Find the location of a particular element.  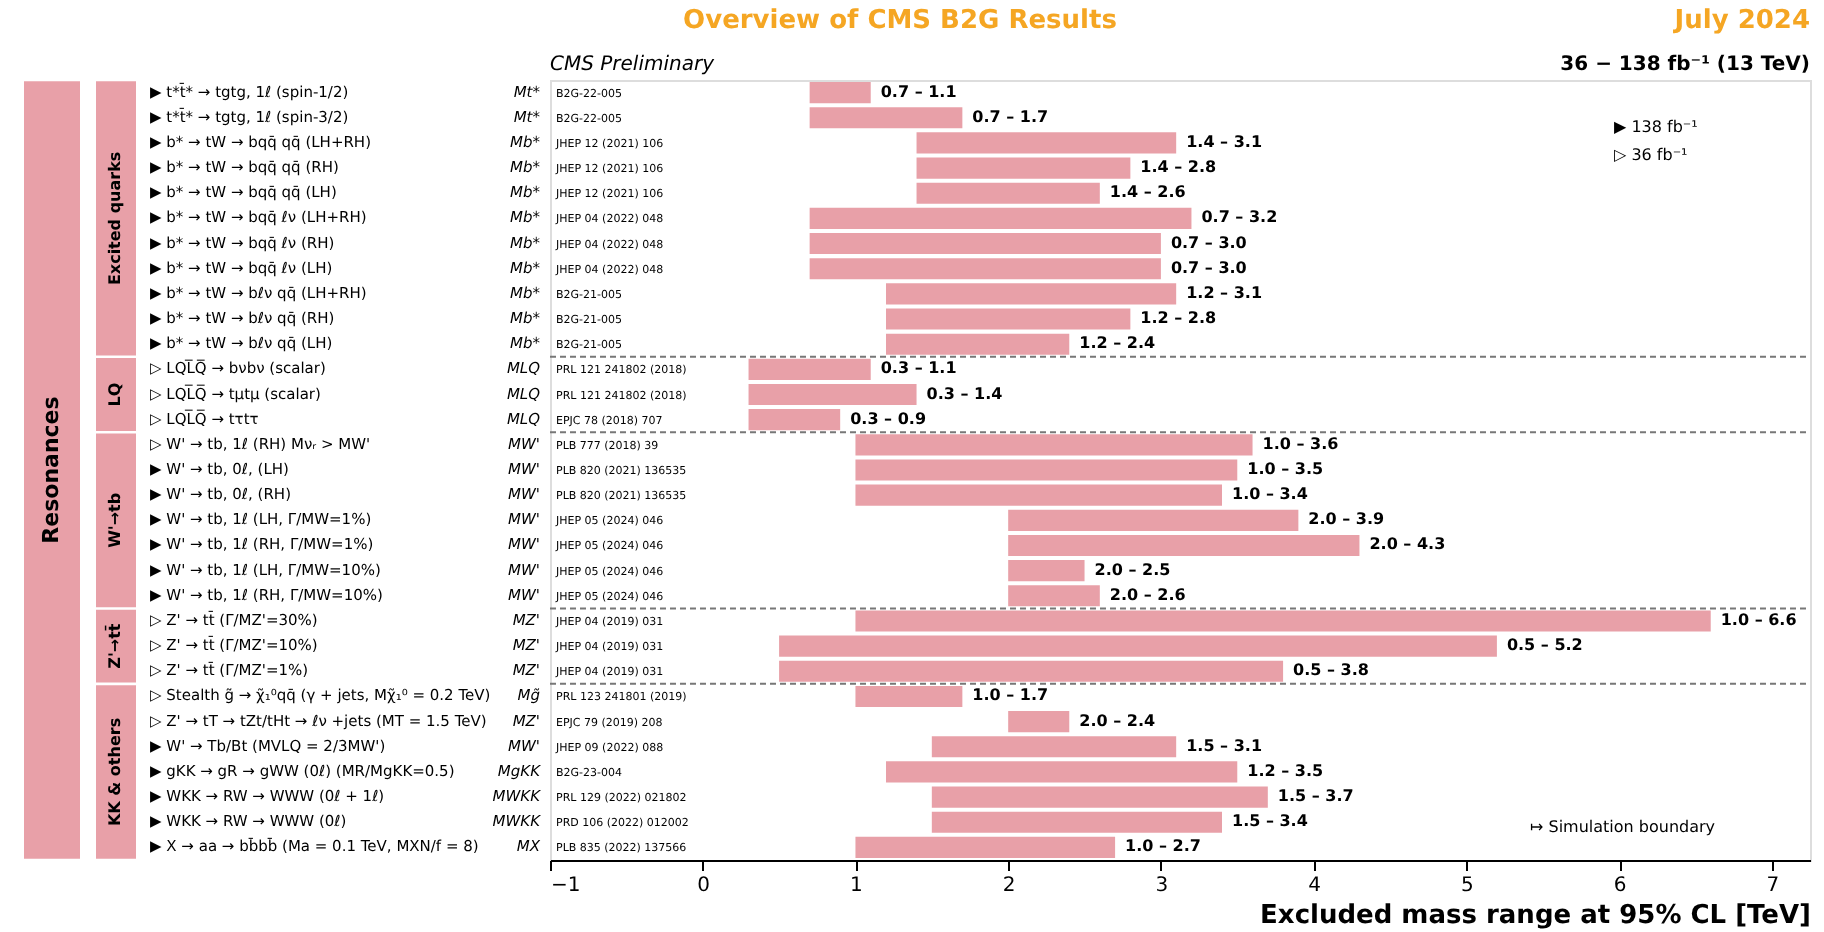

annotation: 0.5 – 5.2 is located at coordinates (1544, 645).